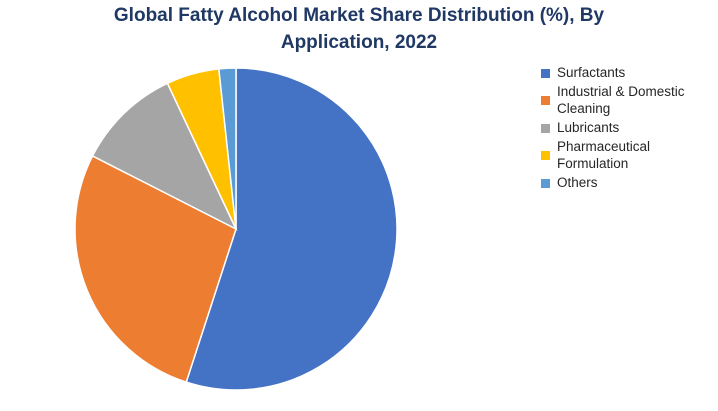  I want to click on pie-slice-lubricants, so click(164, 156).